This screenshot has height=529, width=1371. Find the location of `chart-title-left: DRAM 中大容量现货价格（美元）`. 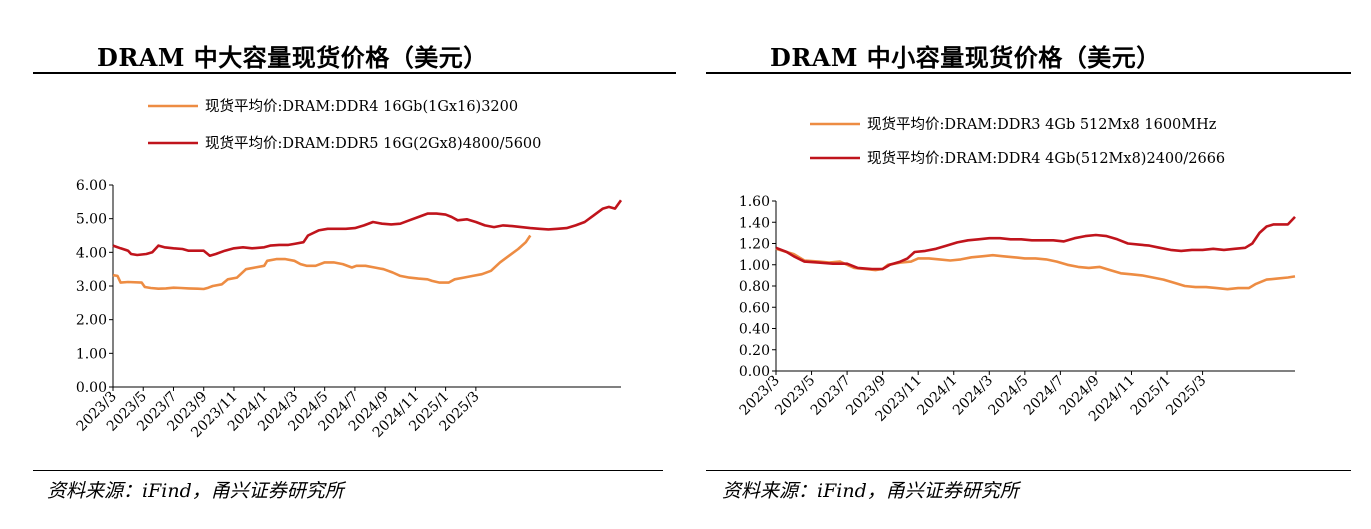

chart-title-left: DRAM 中大容量现货价格（美元） is located at coordinates (292, 57).